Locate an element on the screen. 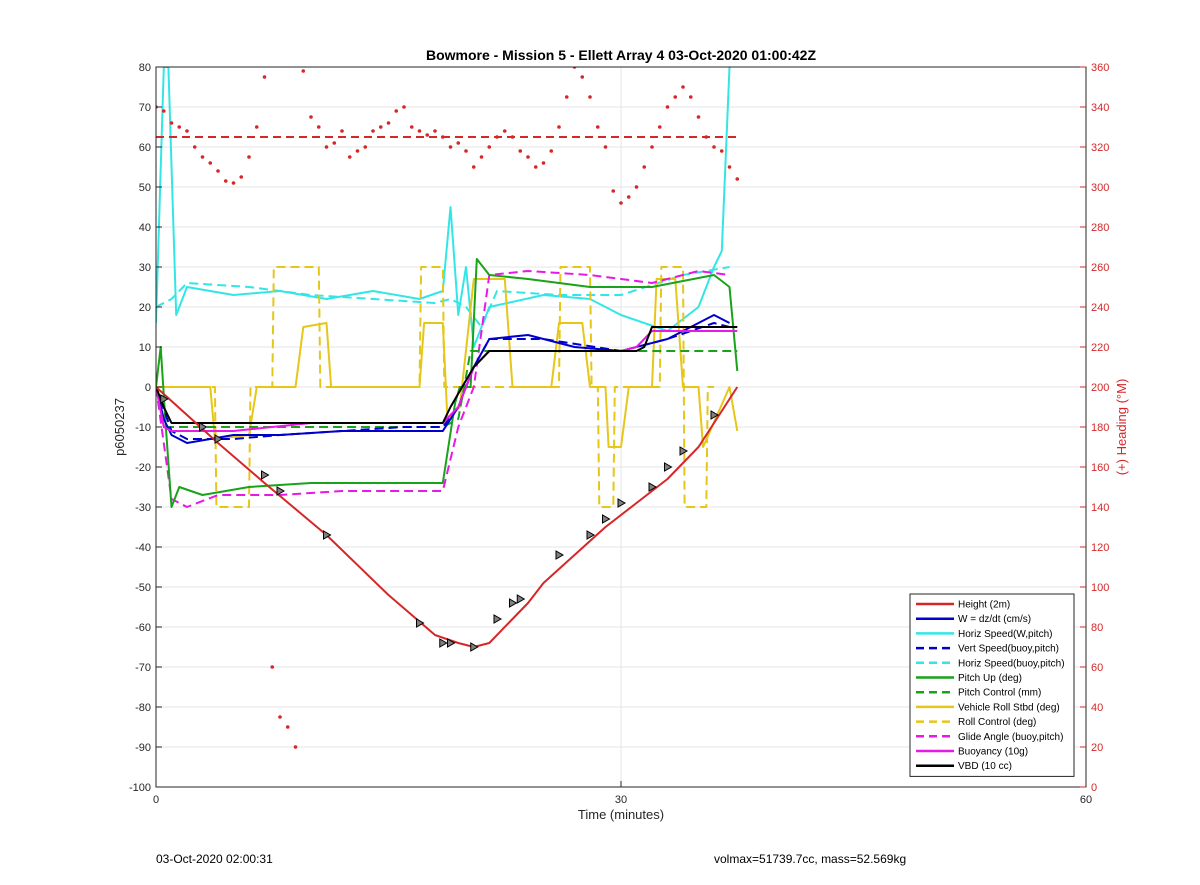  y2-tick-label: 0 is located at coordinates (1094, 788).